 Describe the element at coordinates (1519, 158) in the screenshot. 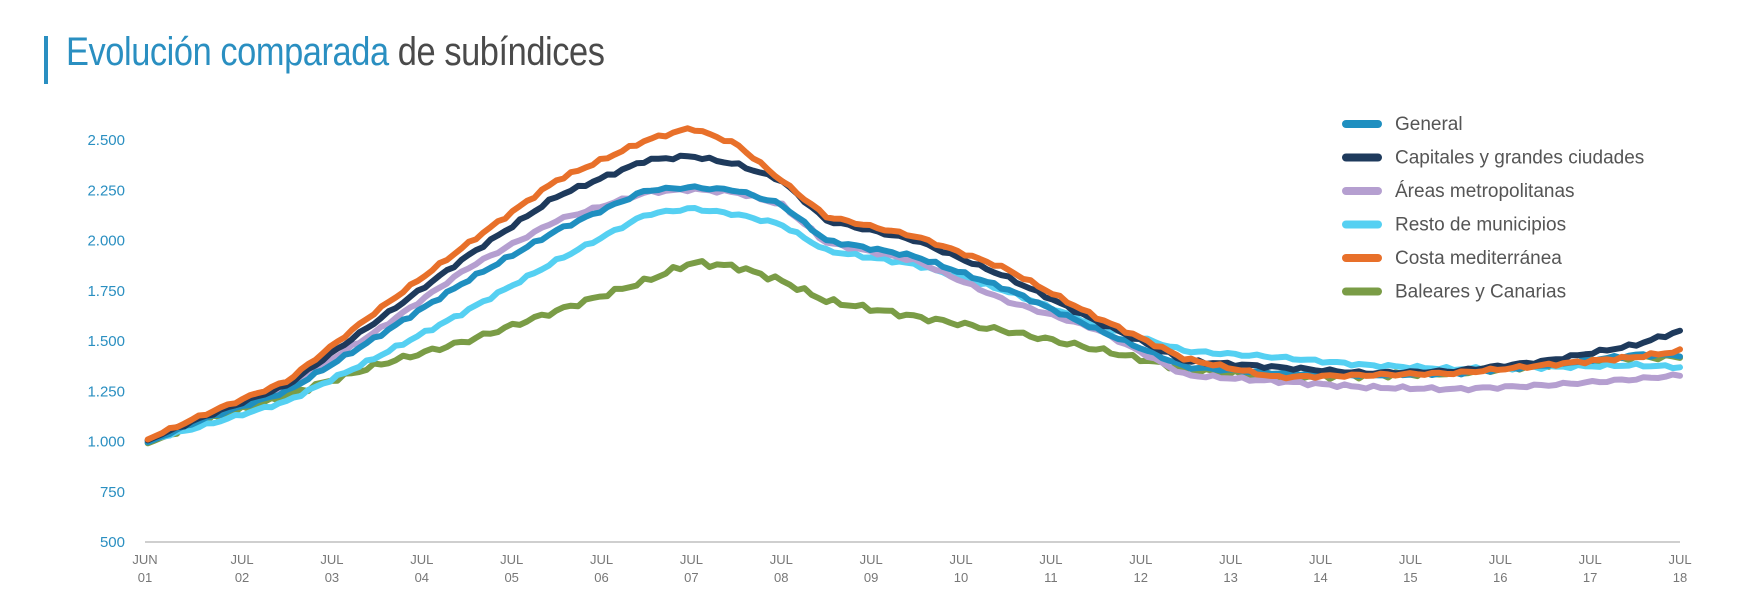

I see `legend-label: Capitales y grandes ciudades` at that location.